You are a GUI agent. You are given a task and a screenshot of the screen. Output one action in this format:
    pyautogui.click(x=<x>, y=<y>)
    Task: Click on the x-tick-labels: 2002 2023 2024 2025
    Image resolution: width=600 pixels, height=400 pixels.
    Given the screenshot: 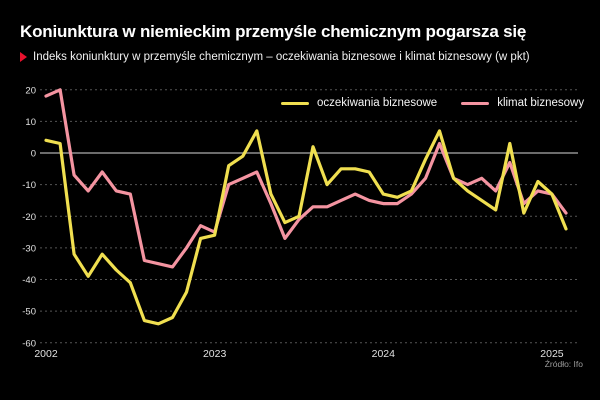 What is the action you would take?
    pyautogui.click(x=298, y=354)
    